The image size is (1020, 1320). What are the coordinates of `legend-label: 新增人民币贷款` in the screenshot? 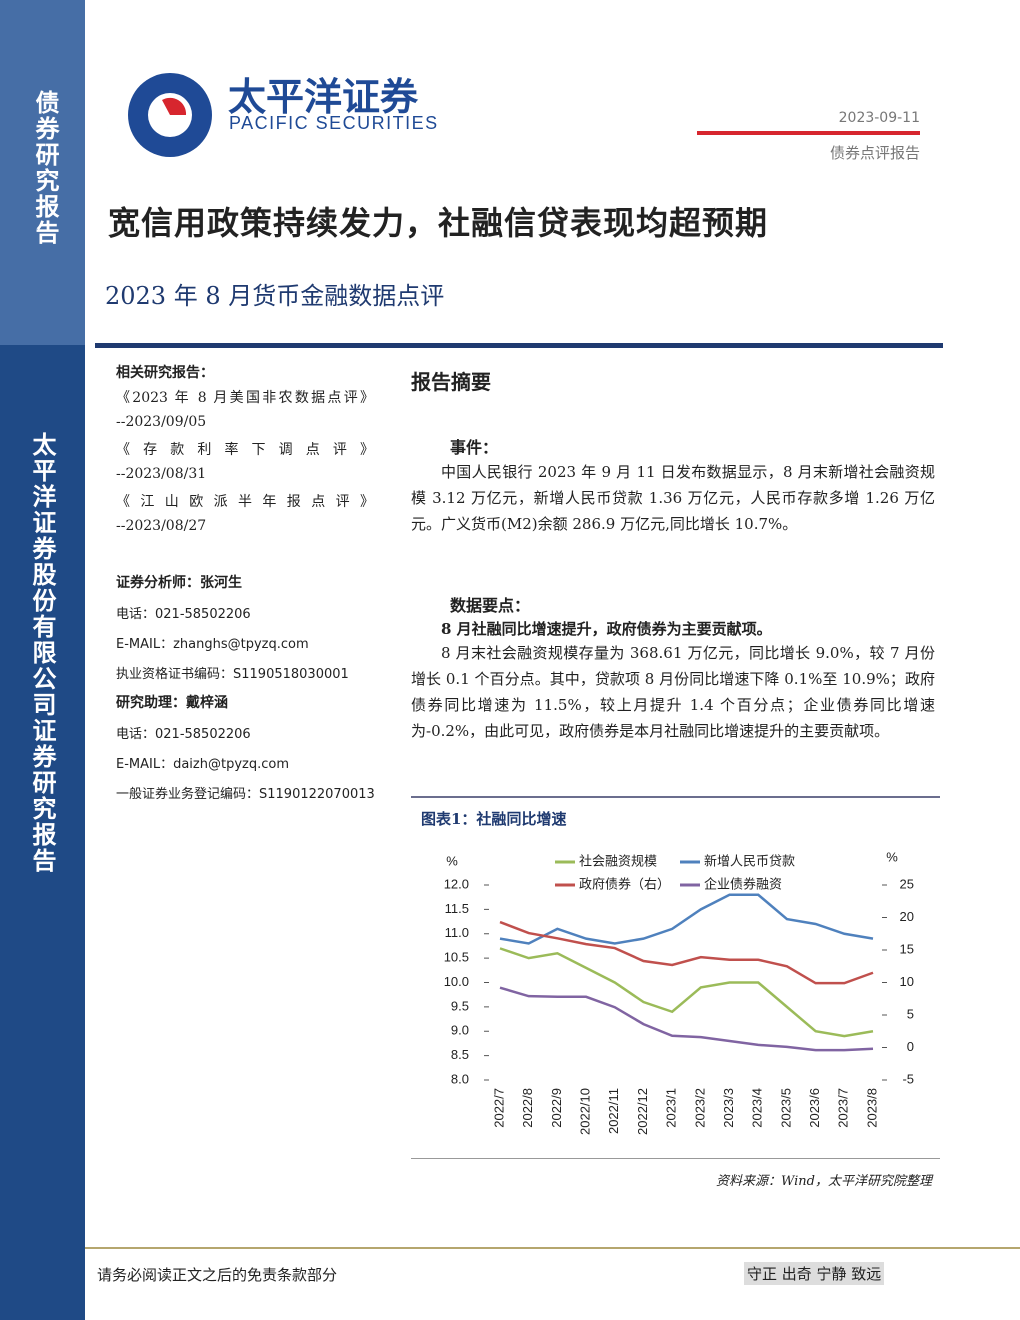 It's located at (749, 860).